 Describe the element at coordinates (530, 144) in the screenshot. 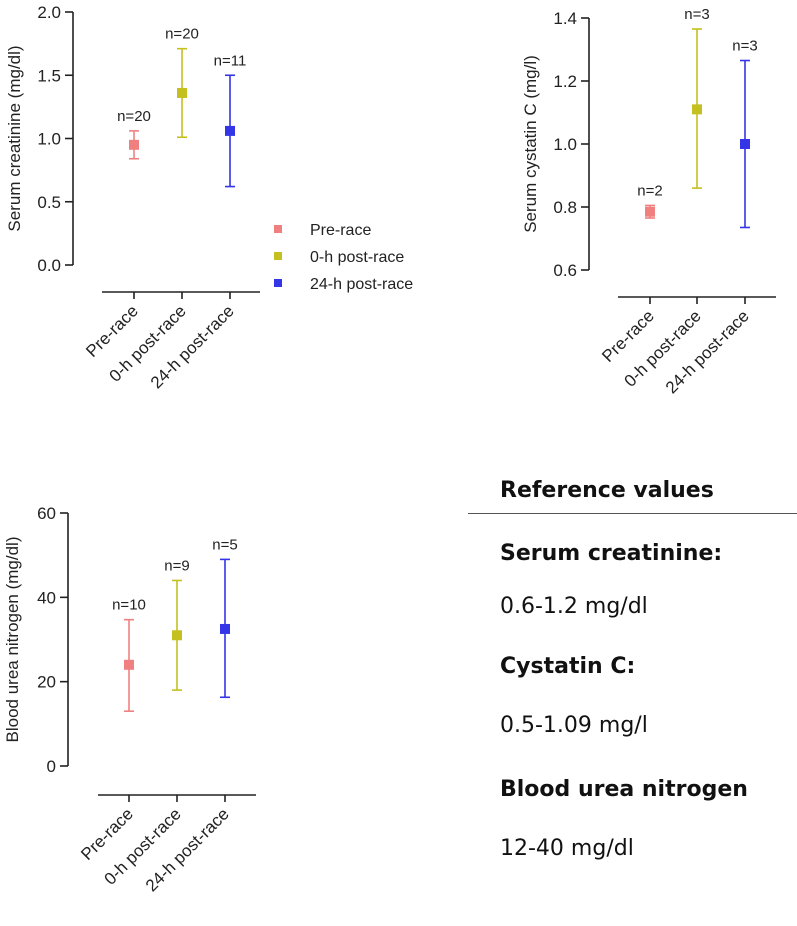

I see `chart2-y-axis-label: Serum cystatin C (mg/l)` at that location.